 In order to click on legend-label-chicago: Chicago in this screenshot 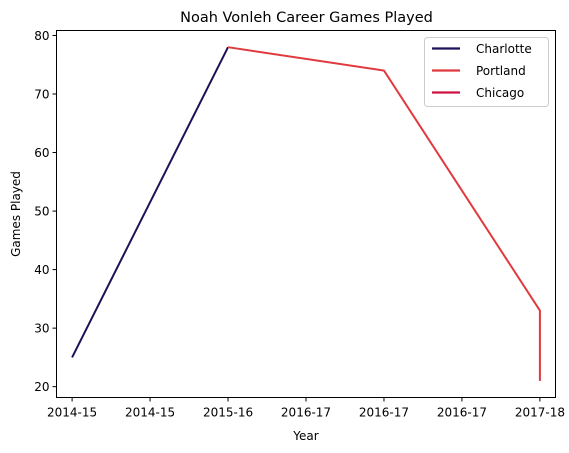, I will do `click(500, 93)`.